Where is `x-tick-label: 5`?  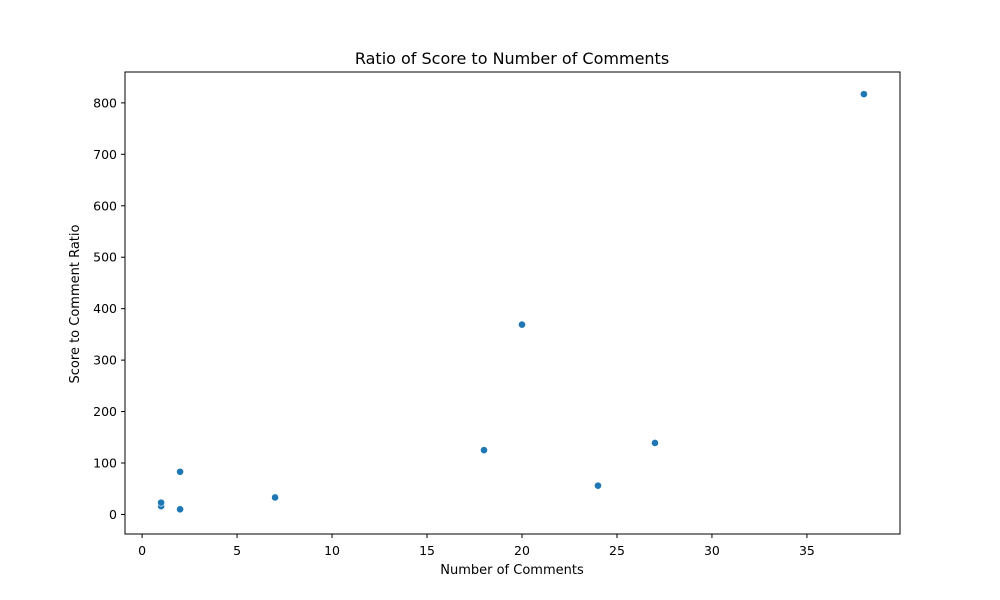 x-tick-label: 5 is located at coordinates (237, 550).